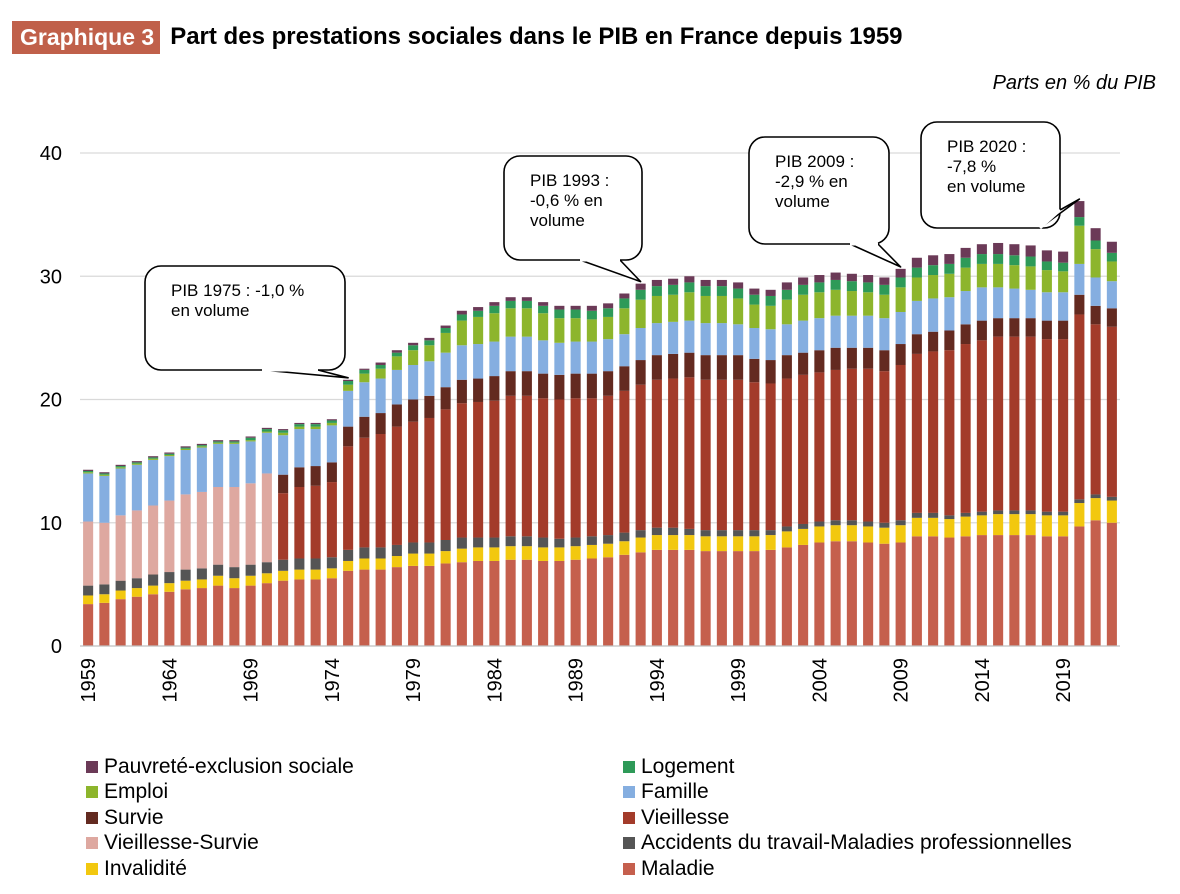 This screenshot has width=1180, height=894. What do you see at coordinates (1063, 306) in the screenshot?
I see `bar-famille-2019` at bounding box center [1063, 306].